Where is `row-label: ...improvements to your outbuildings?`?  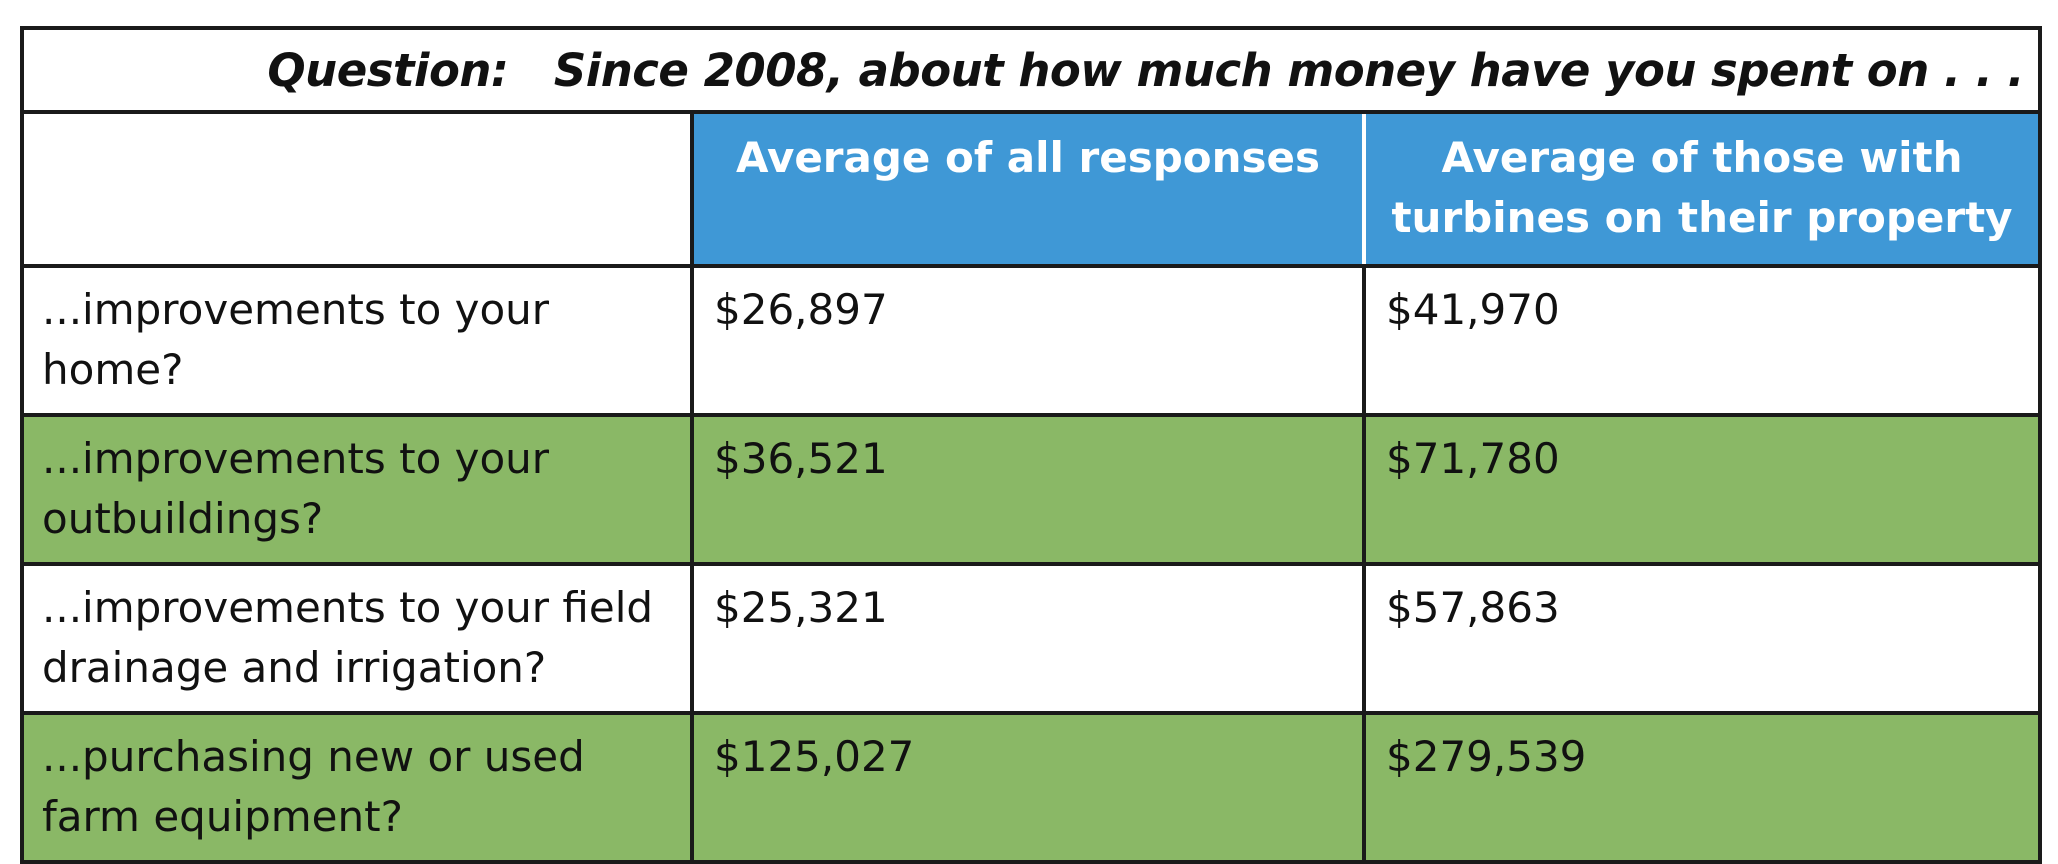 row-label: ...improvements to your outbuildings? is located at coordinates (357, 489).